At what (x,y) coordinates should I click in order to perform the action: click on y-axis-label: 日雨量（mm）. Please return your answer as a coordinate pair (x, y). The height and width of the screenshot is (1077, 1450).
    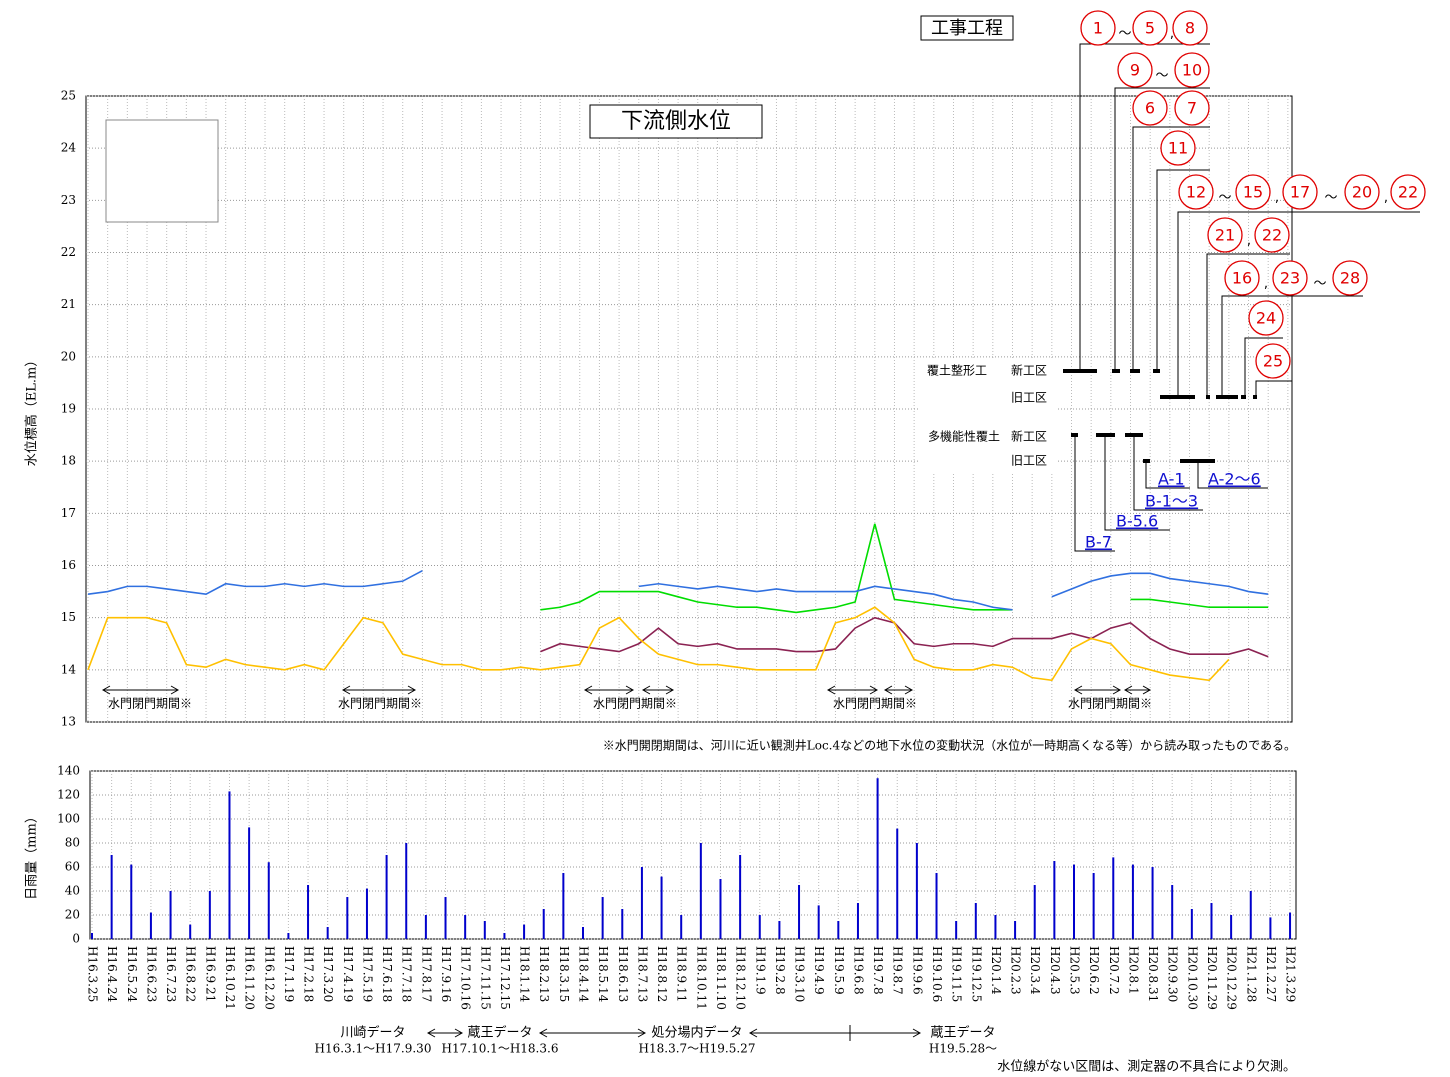
    Looking at the image, I should click on (32, 855).